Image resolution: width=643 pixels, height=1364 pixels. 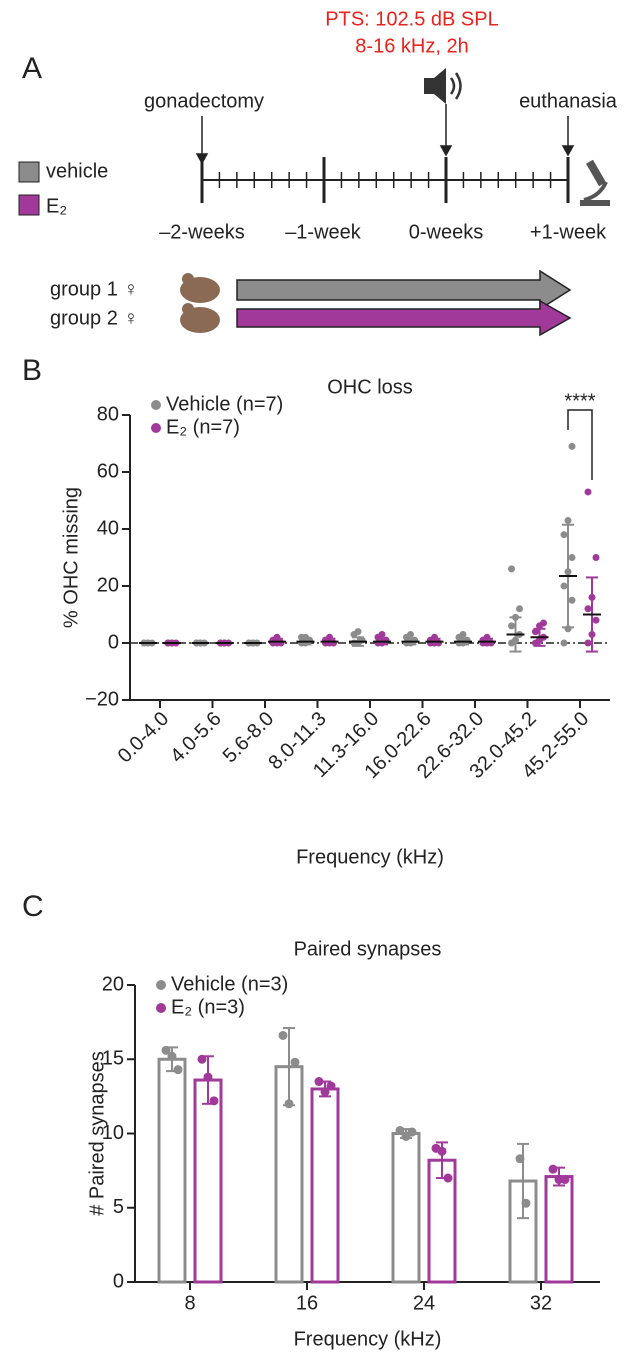 What do you see at coordinates (108, 414) in the screenshot?
I see `y-tick-label: 80` at bounding box center [108, 414].